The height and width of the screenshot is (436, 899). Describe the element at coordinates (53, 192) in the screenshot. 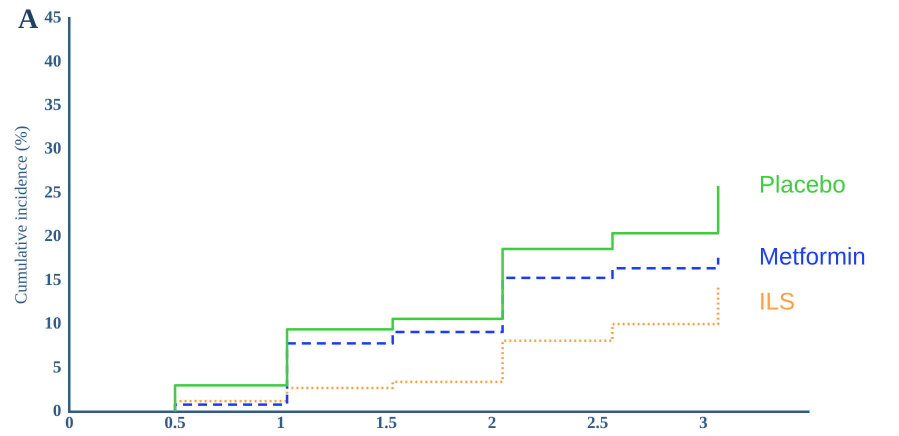

I see `y-tick-label: 25` at that location.